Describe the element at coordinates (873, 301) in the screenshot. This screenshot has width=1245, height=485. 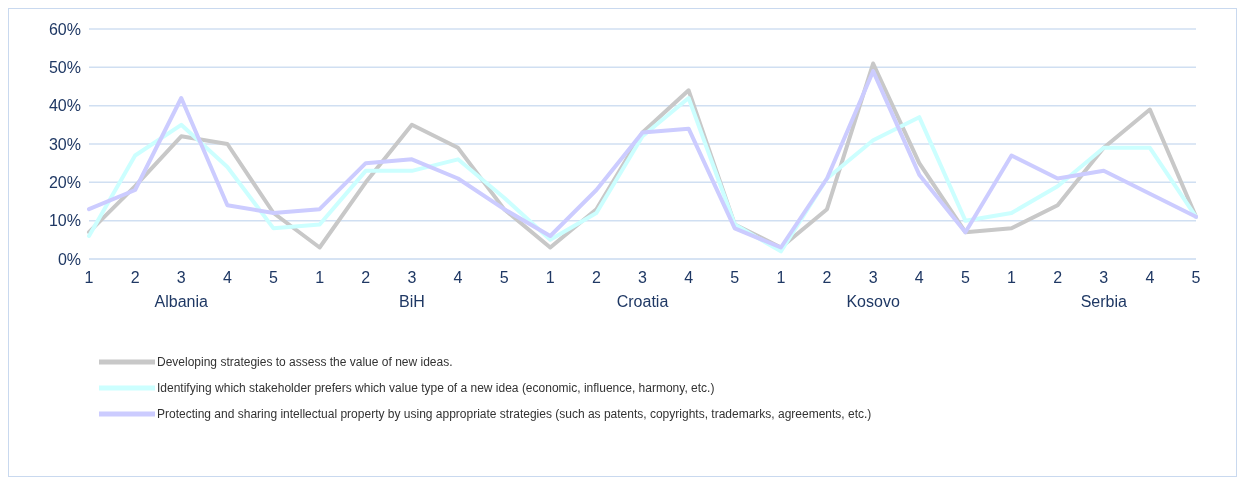
I see `text: Kosovo` at that location.